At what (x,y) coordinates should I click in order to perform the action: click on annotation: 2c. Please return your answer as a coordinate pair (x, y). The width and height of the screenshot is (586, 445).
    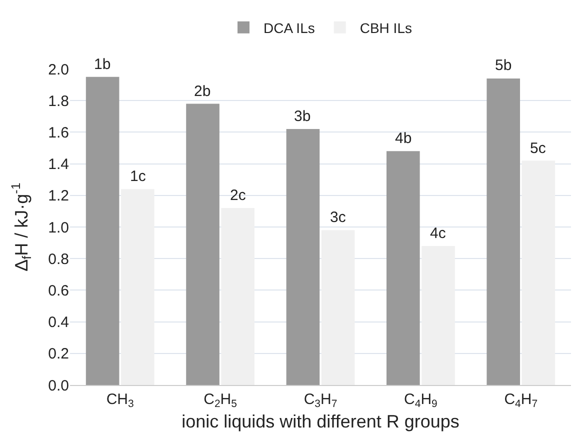
    Looking at the image, I should click on (238, 195).